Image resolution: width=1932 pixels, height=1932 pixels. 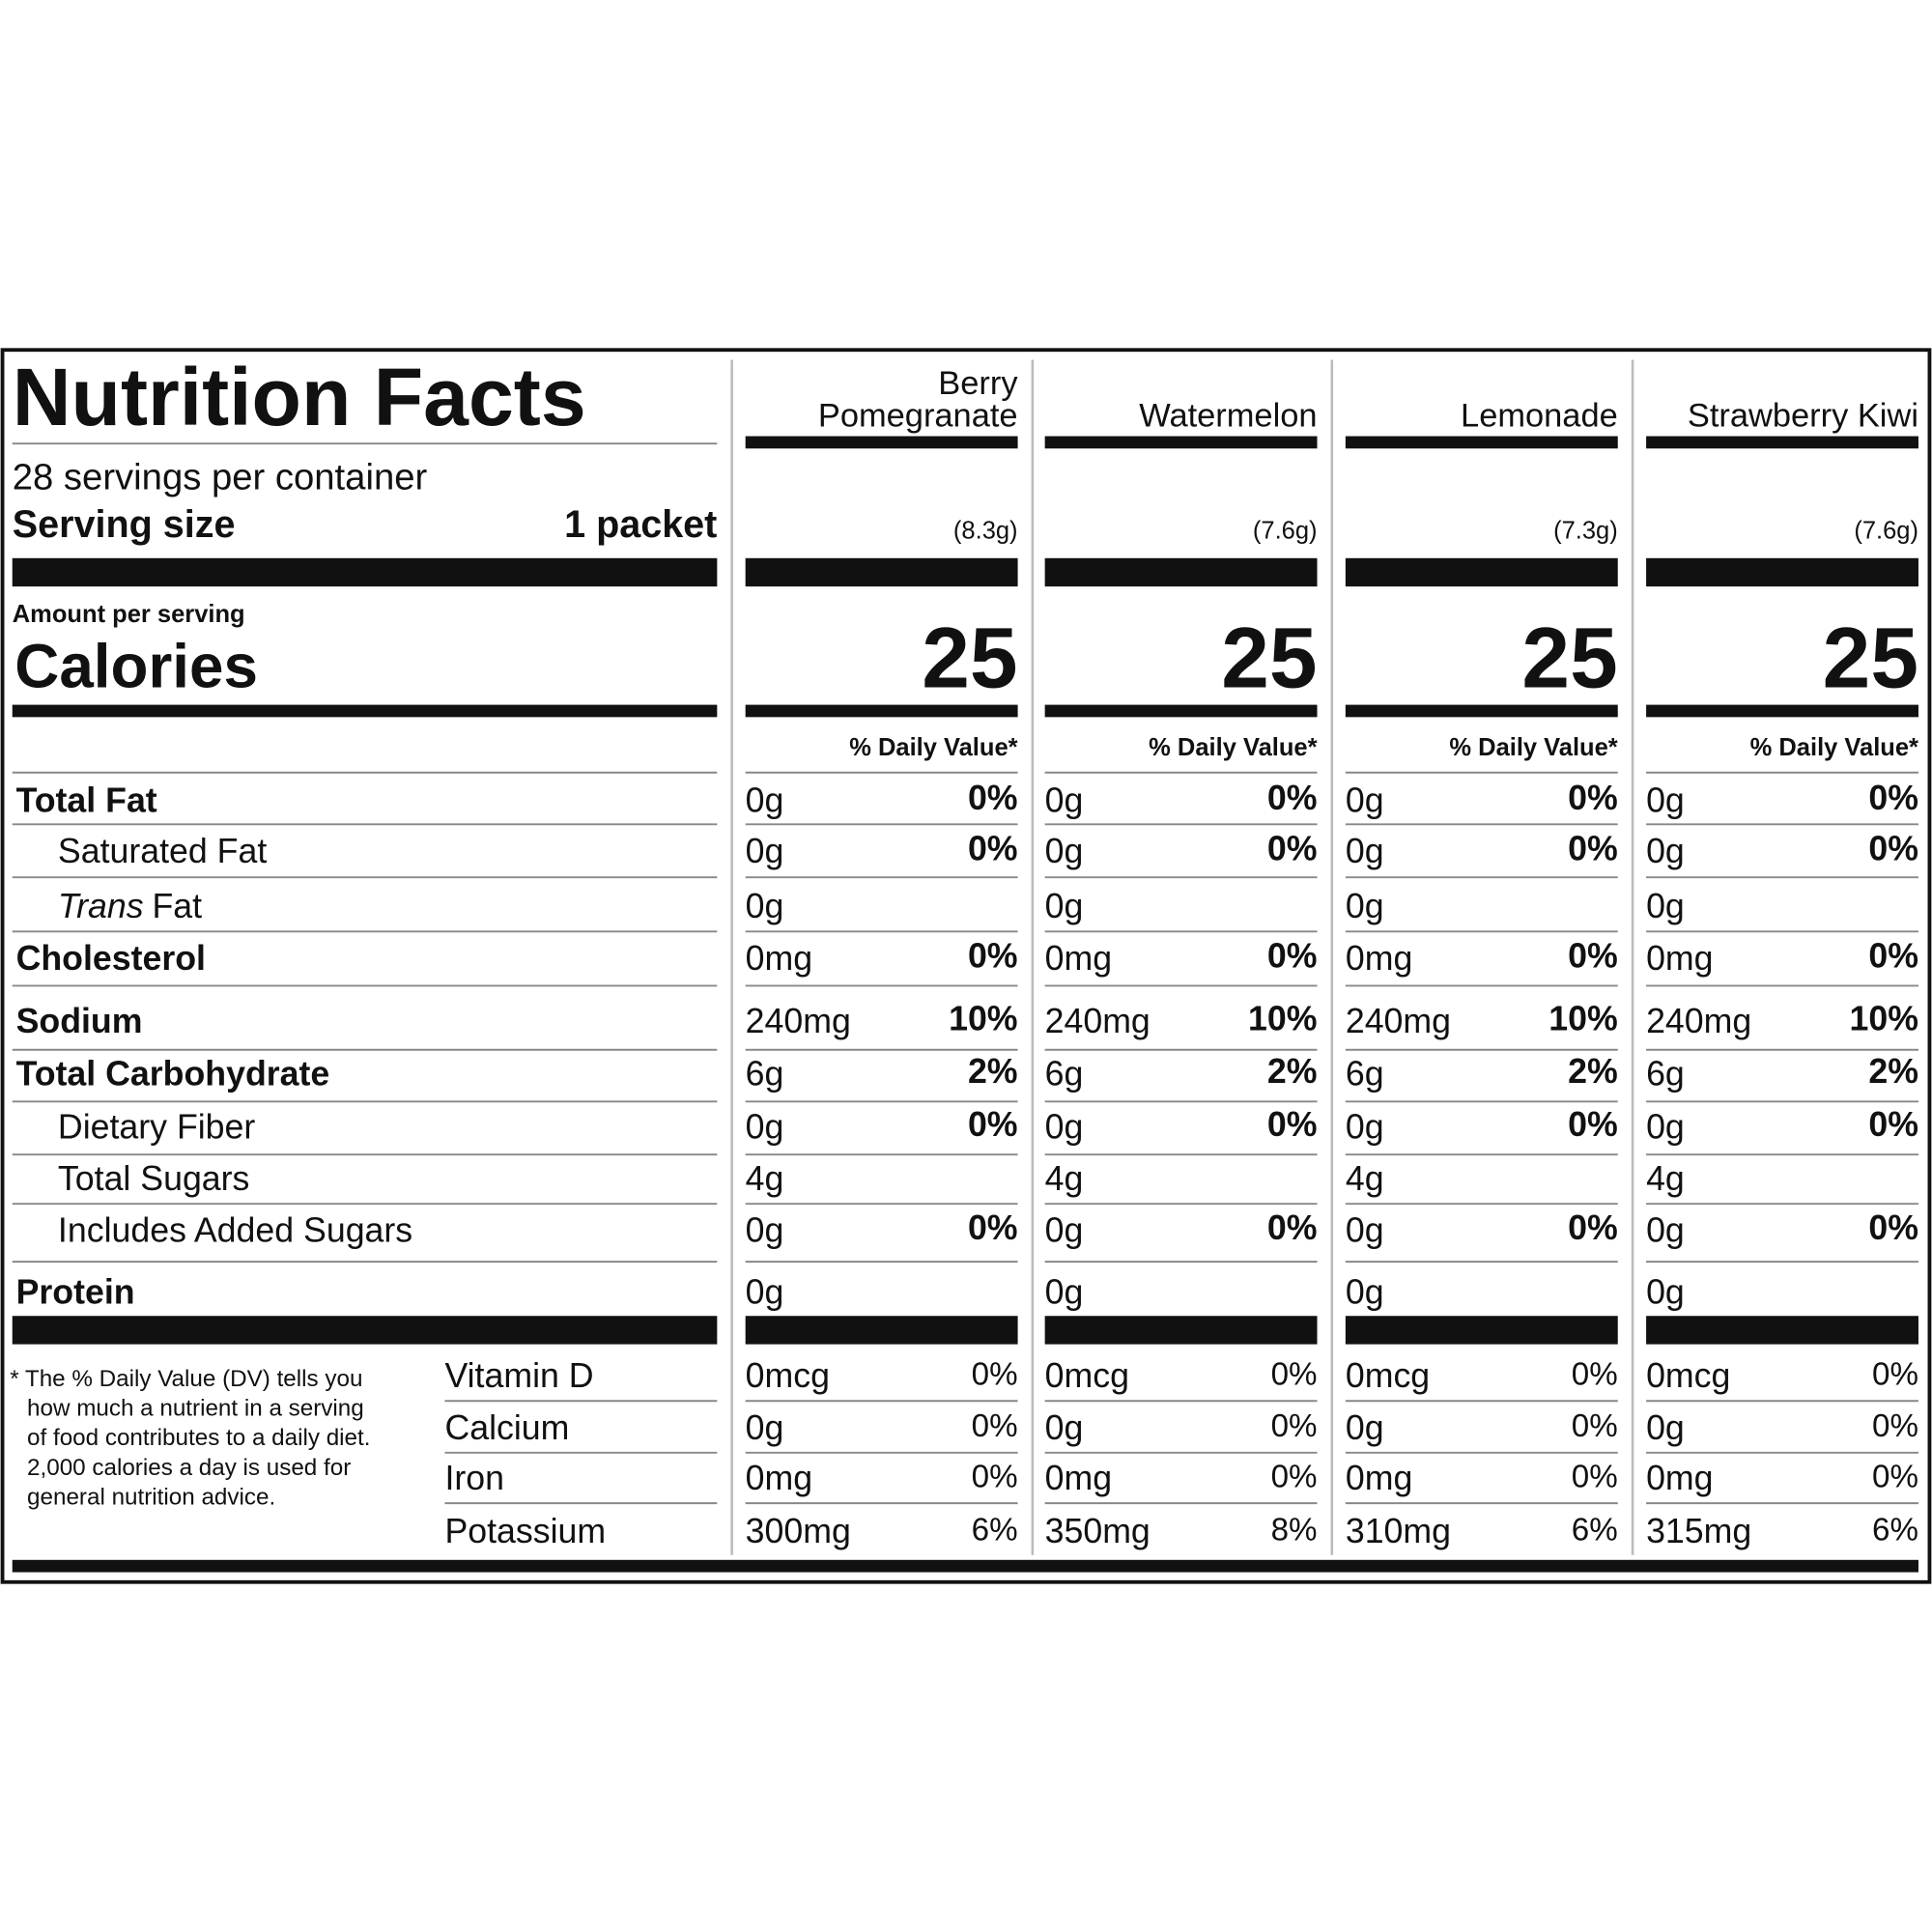 I want to click on vitamin-label: Iron, so click(x=474, y=1478).